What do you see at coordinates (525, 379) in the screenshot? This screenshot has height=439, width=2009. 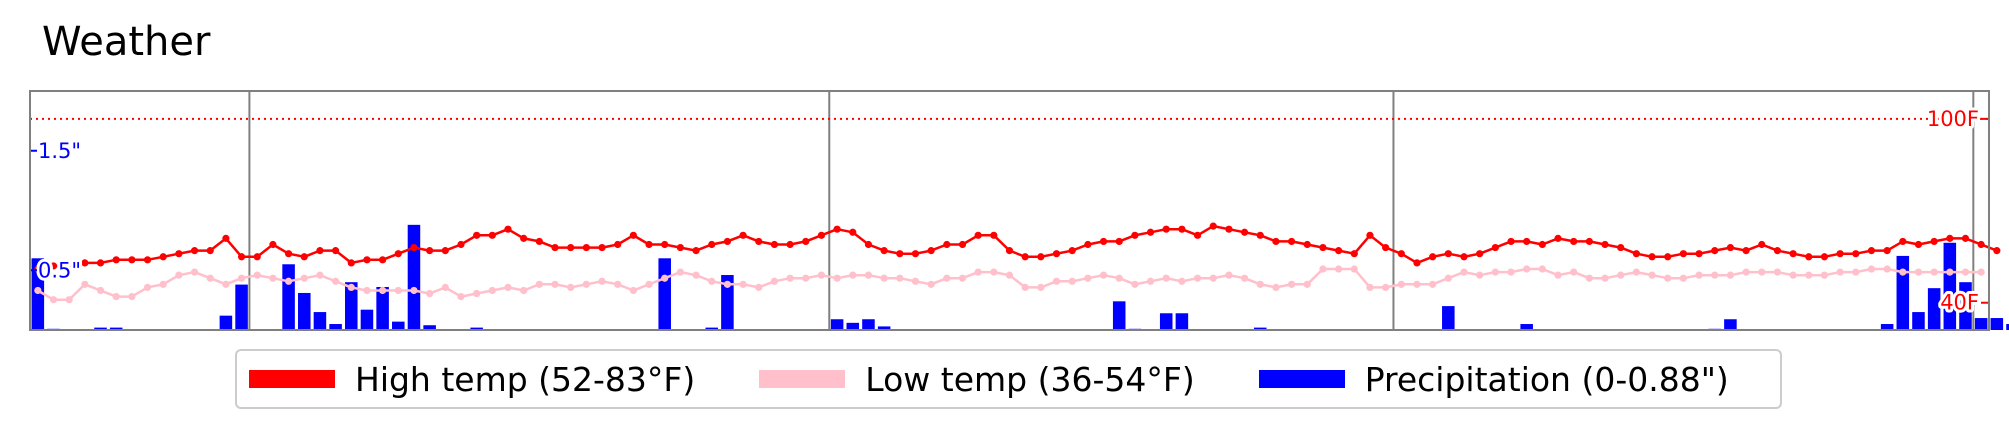 I see `legend-label-high: High temp (52-83°F)` at bounding box center [525, 379].